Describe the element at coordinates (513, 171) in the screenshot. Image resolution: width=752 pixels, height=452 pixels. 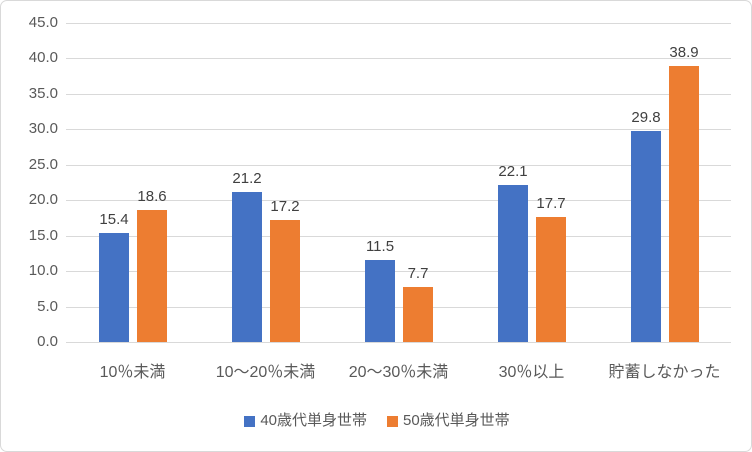
I see `data-label: 22.1` at that location.